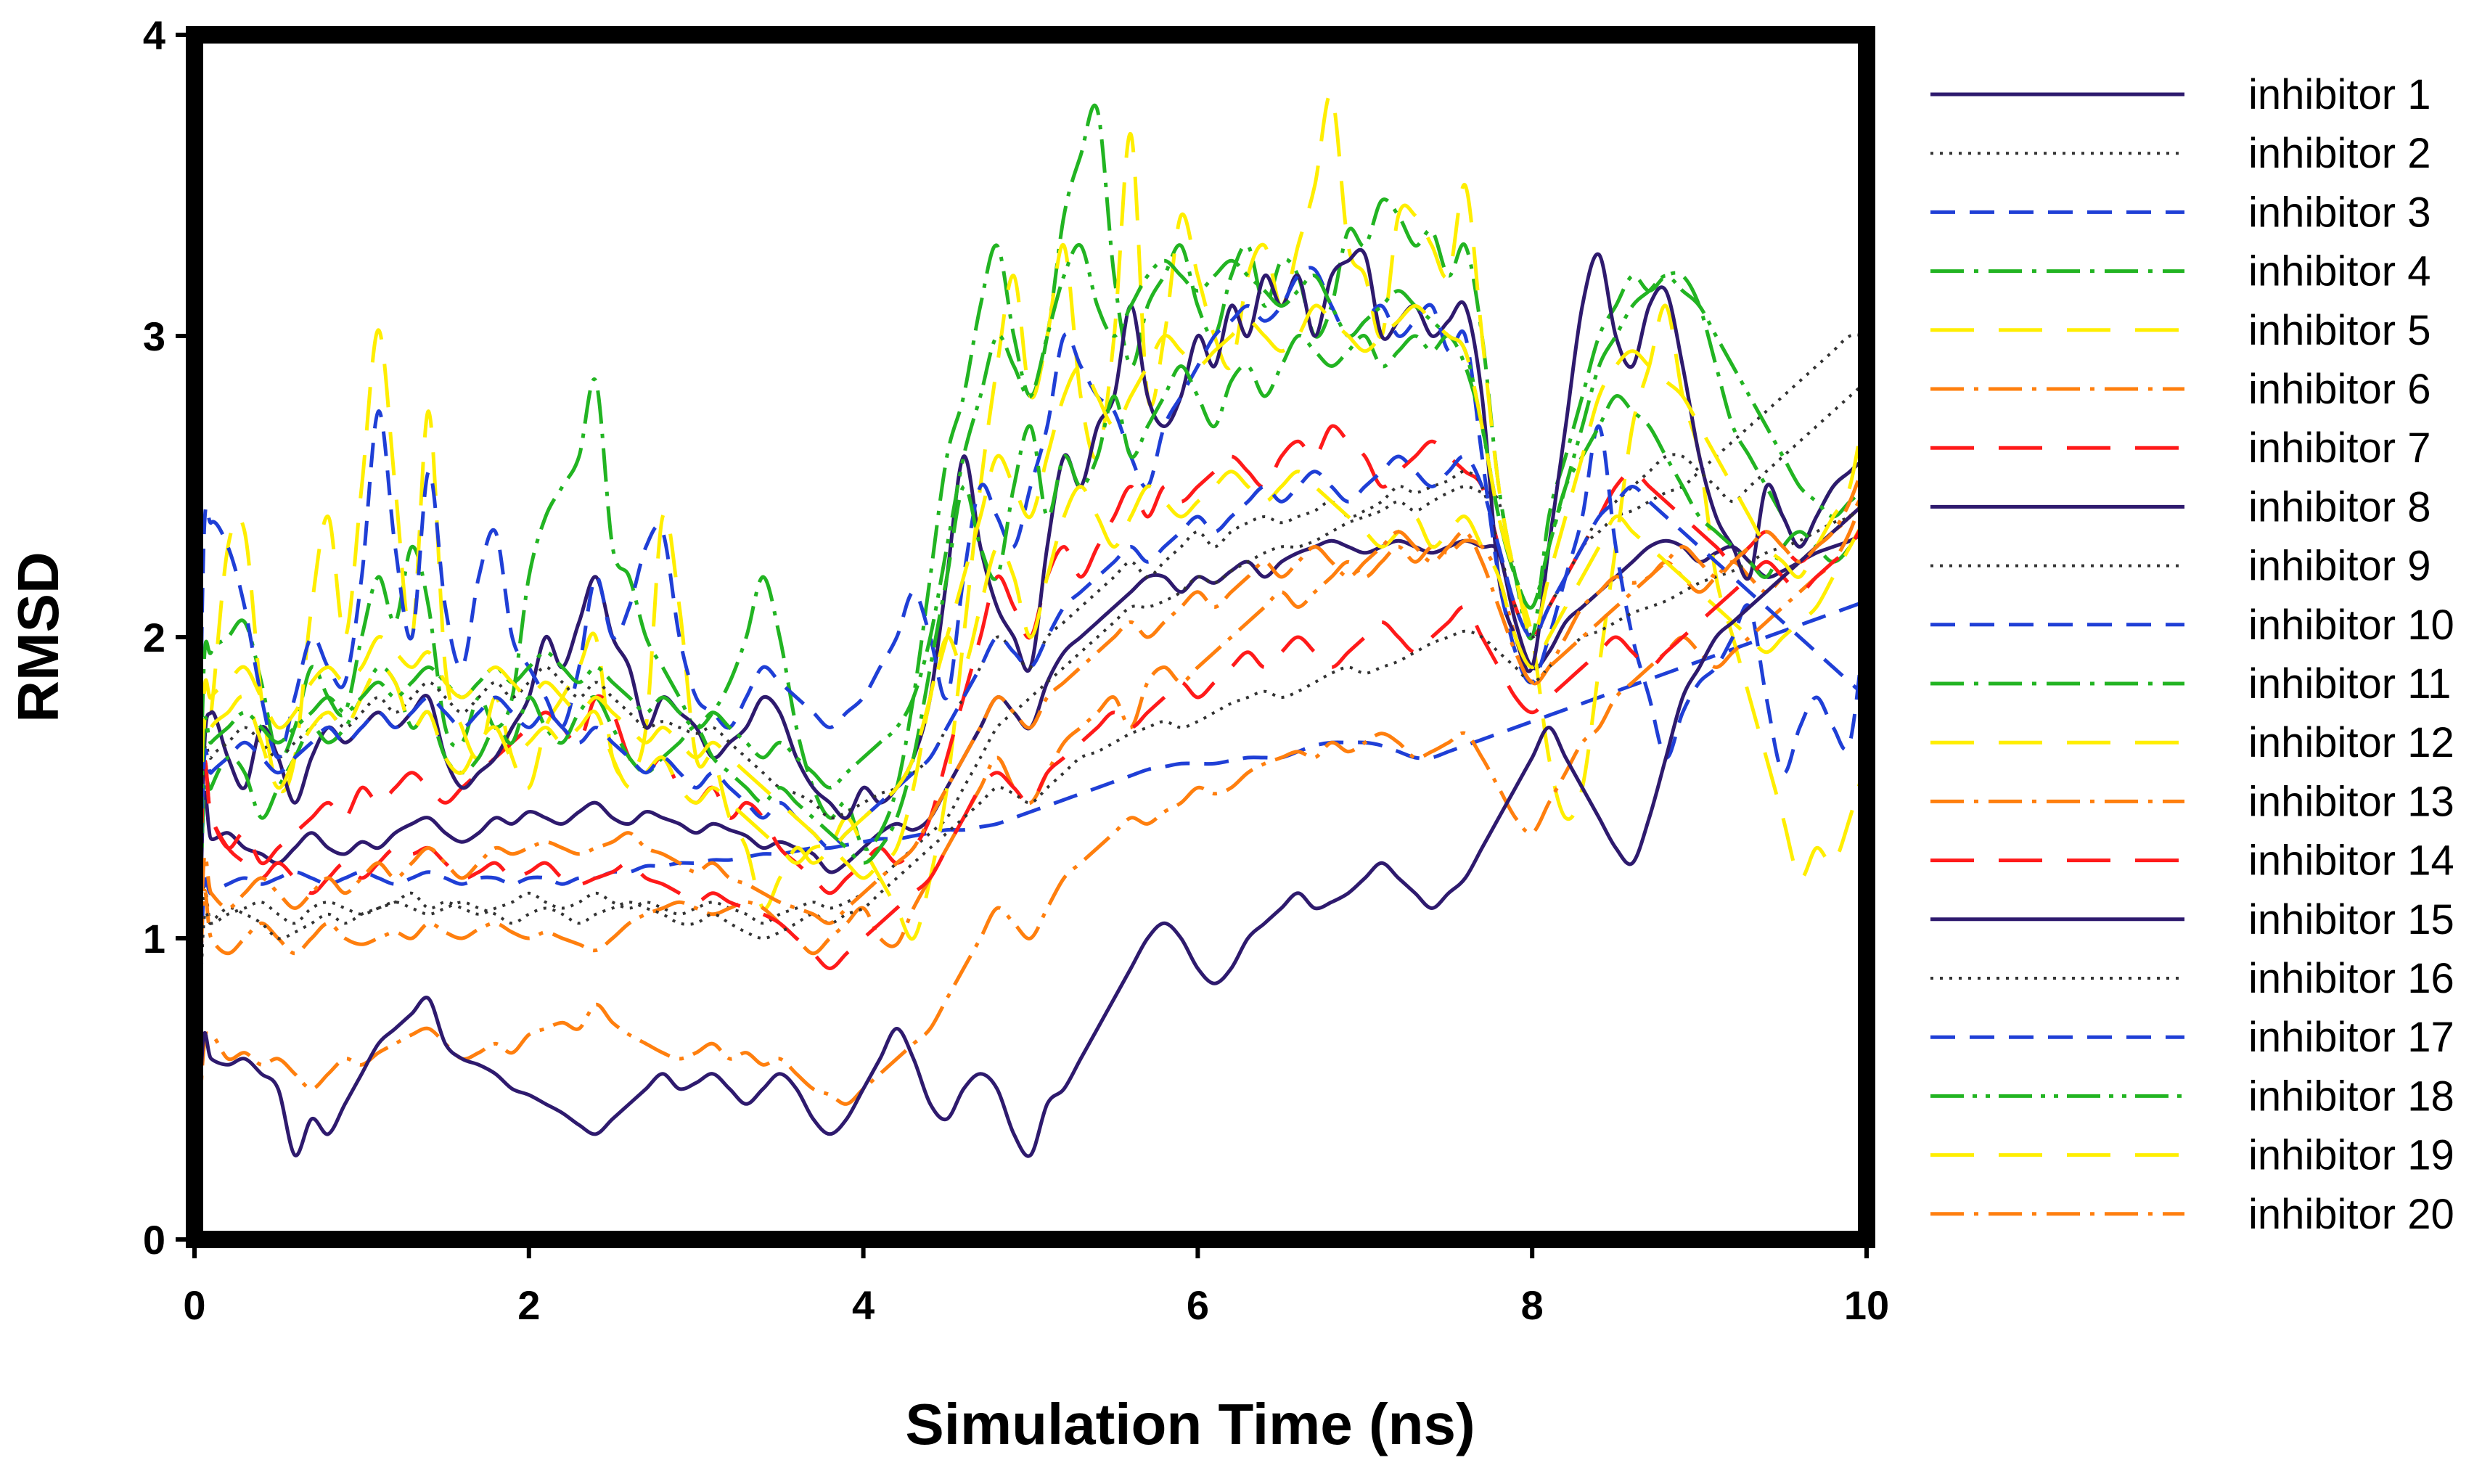 This screenshot has height=1484, width=2490. Describe the element at coordinates (2351, 861) in the screenshot. I see `legend-label: inhibitor 14` at that location.